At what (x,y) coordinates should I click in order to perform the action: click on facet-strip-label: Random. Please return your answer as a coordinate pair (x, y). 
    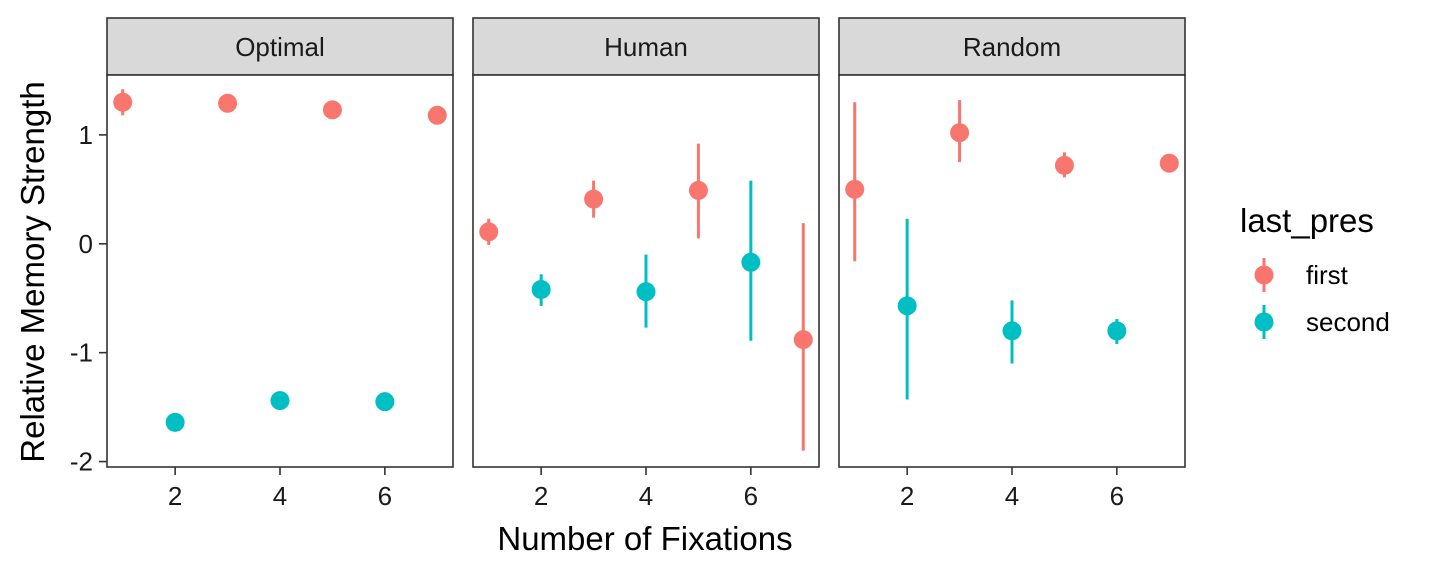
    Looking at the image, I should click on (1012, 47).